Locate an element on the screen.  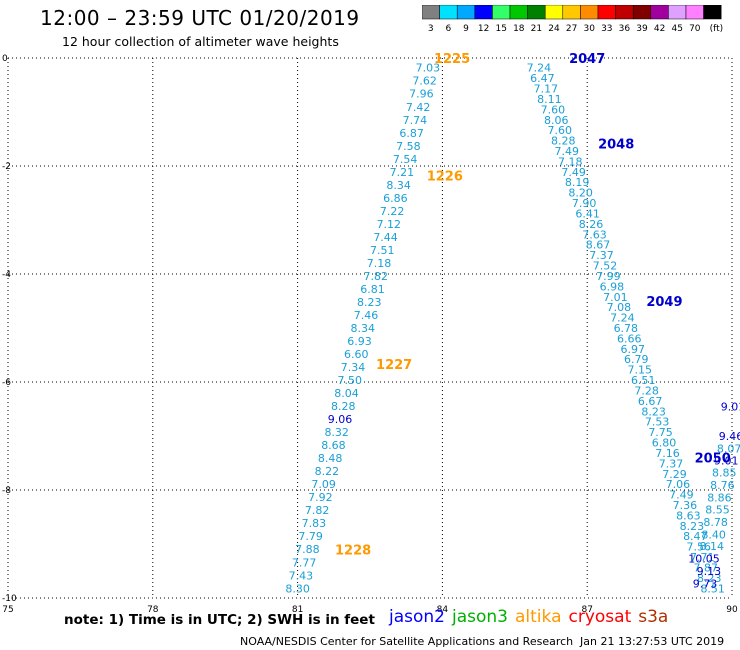
swh-value: 8.22 is located at coordinates (327, 471).